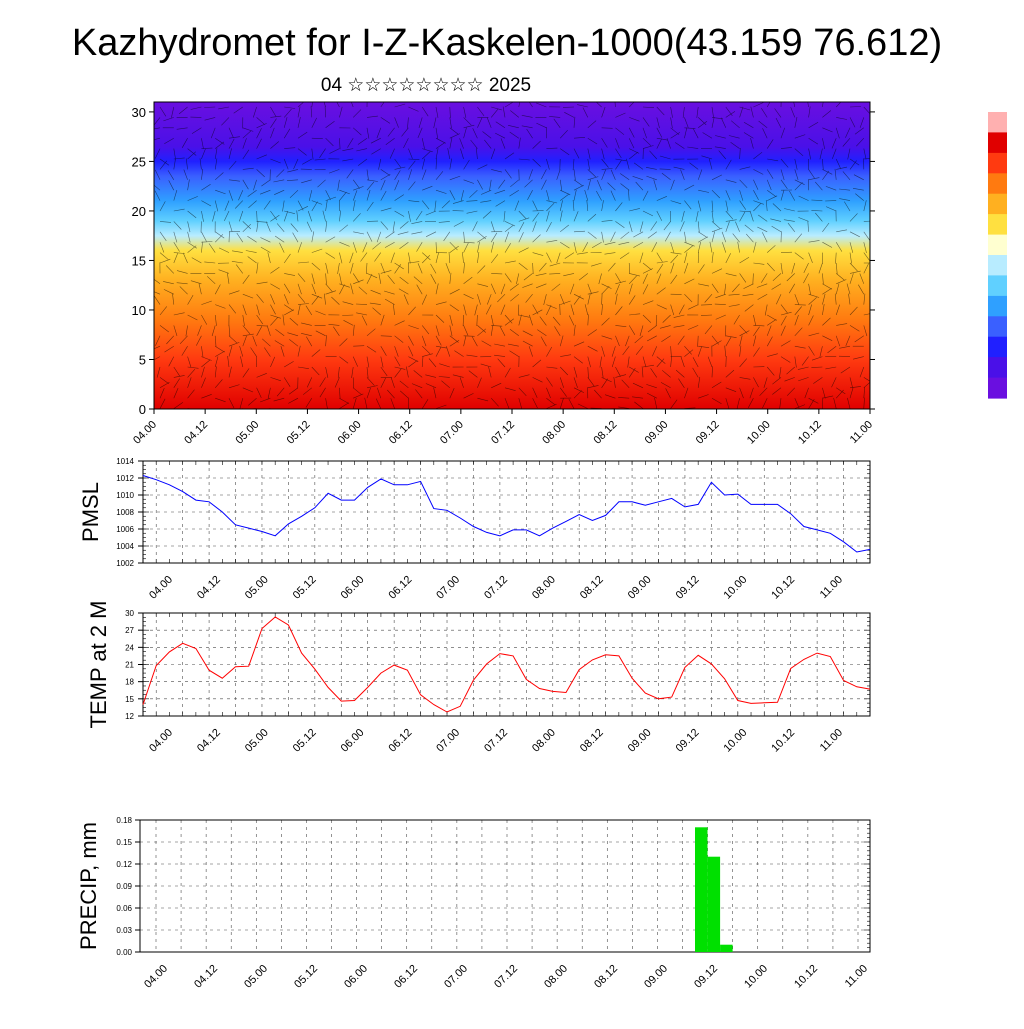 Image resolution: width=1024 pixels, height=1029 pixels. Describe the element at coordinates (139, 310) in the screenshot. I see `y-tick-label: 10` at that location.